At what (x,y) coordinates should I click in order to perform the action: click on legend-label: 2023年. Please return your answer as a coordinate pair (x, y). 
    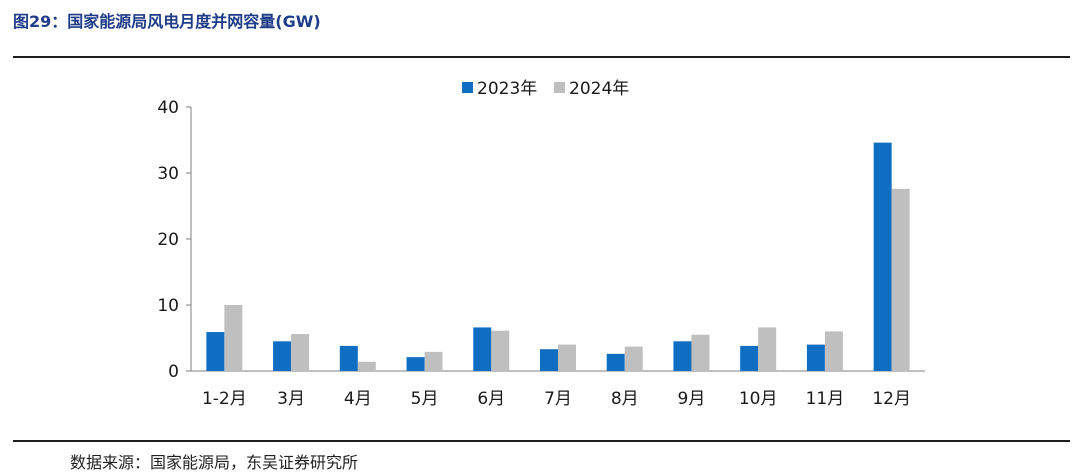
    Looking at the image, I should click on (507, 89).